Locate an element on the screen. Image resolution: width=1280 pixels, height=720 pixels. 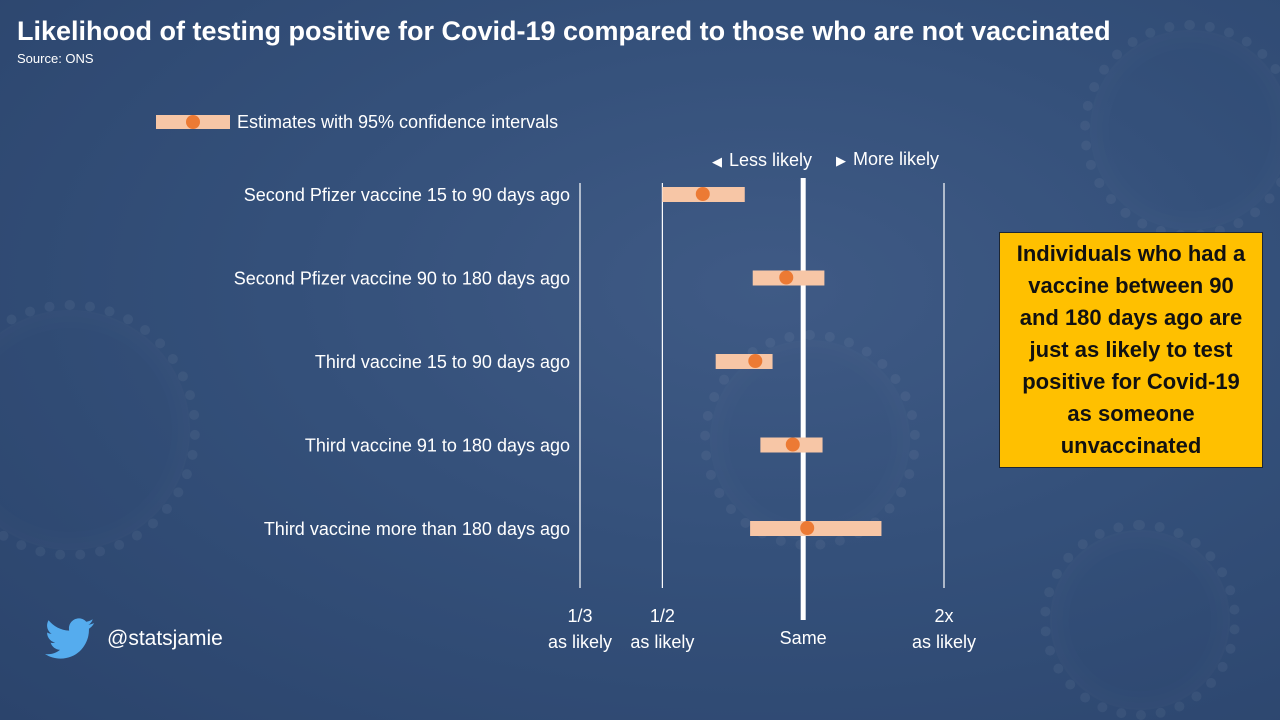
direction-more-label: More likely is located at coordinates (896, 159).